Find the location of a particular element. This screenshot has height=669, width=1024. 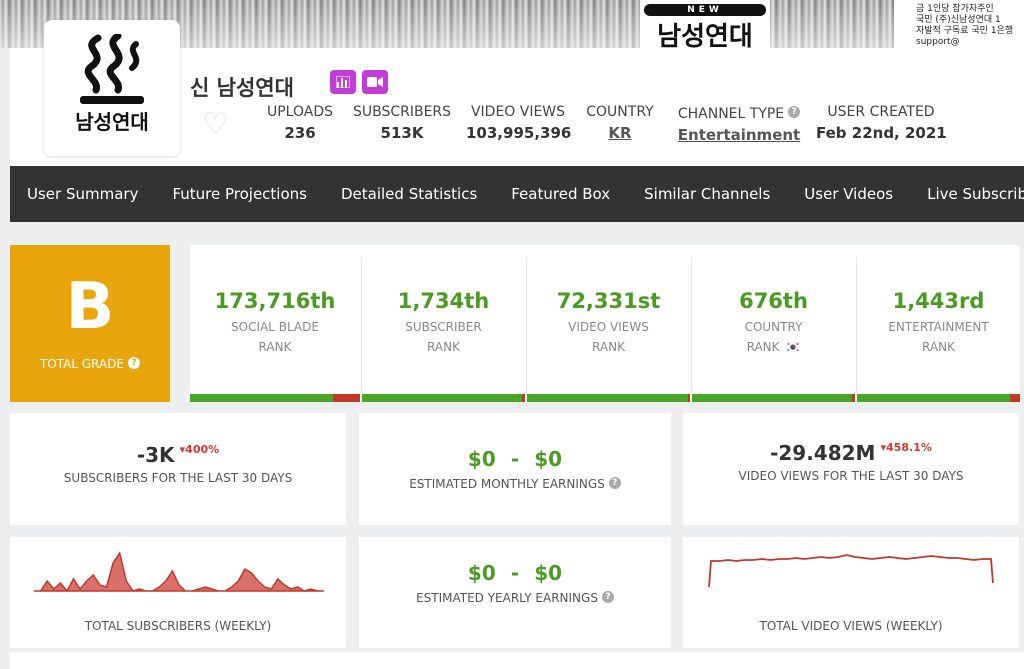

channel-type-link: Entertainment is located at coordinates (739, 135).